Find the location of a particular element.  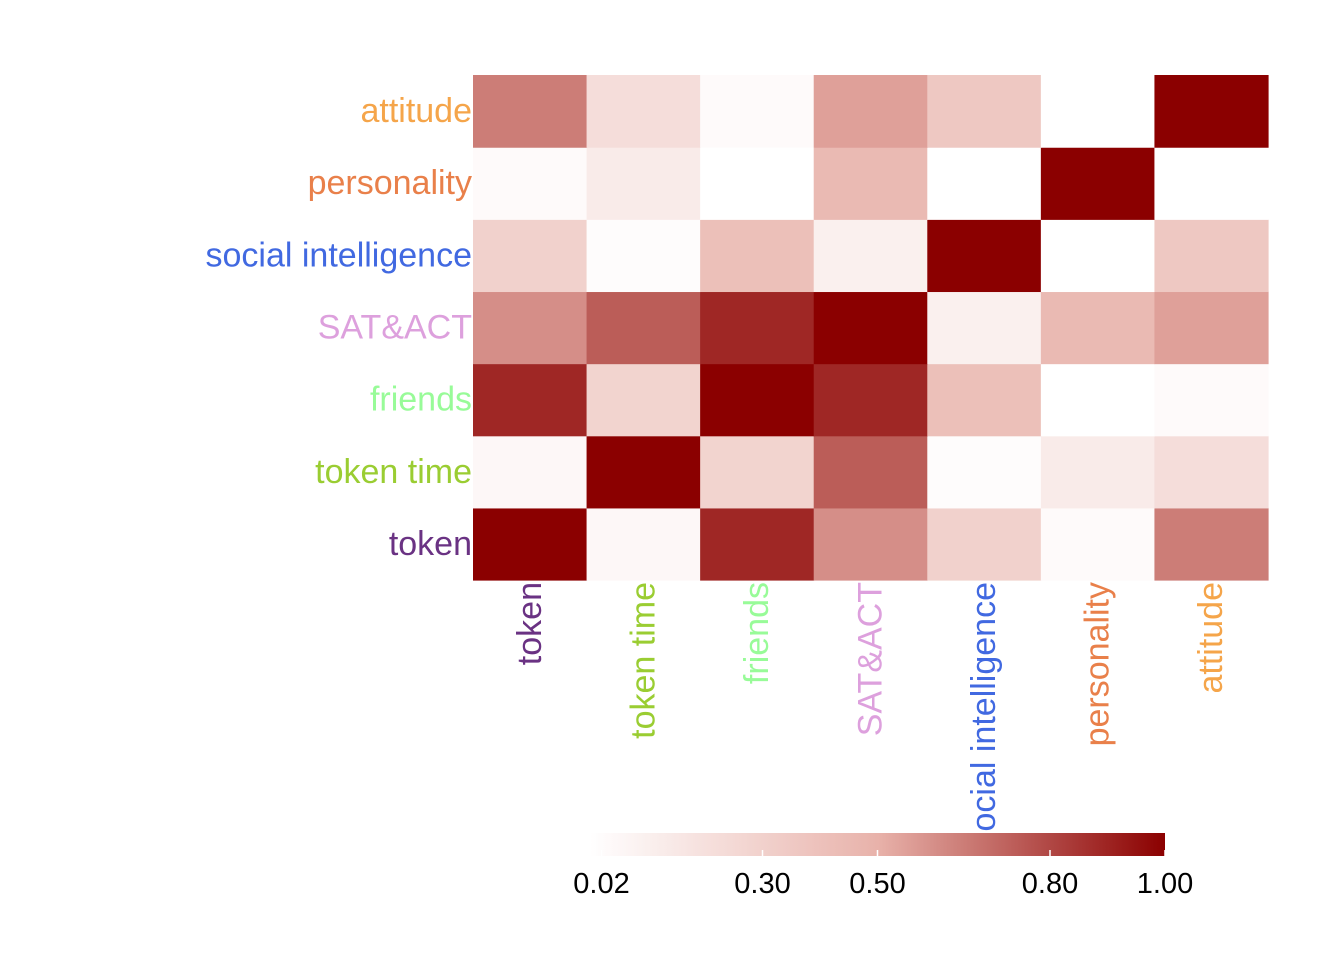

cell-token-time-attitude is located at coordinates (1211, 472).